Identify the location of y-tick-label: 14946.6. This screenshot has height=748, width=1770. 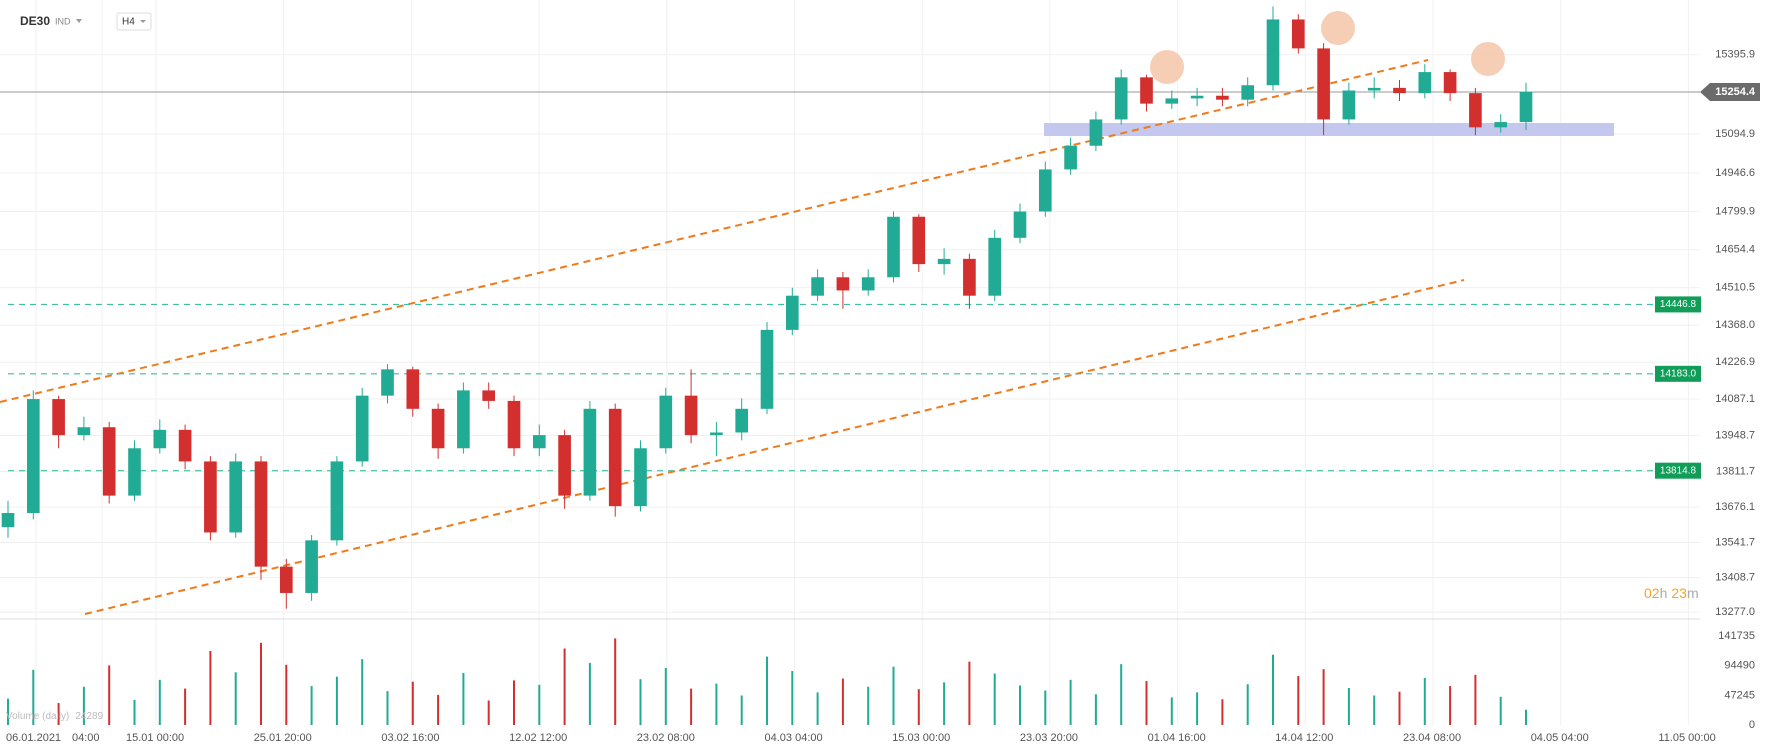
(1735, 173).